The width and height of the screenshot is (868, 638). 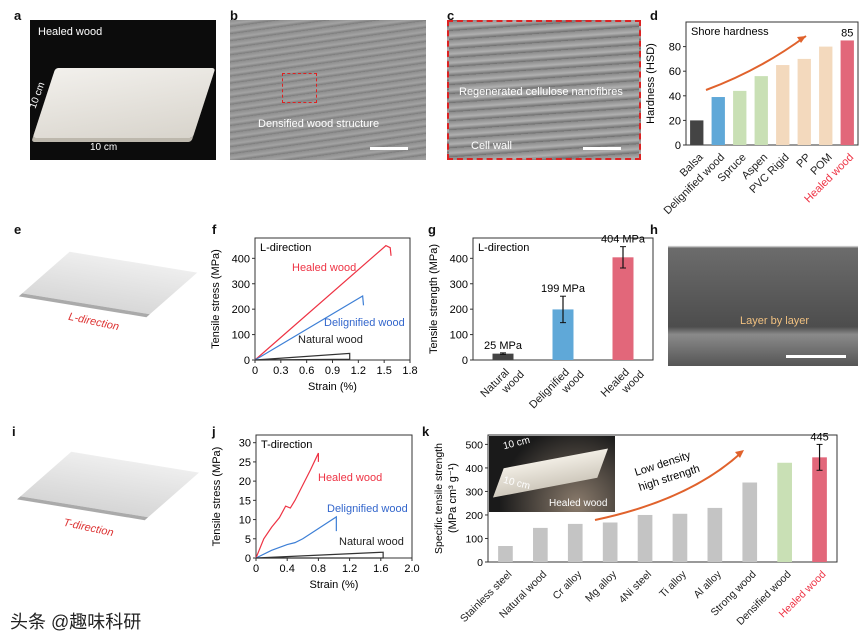 I want to click on value-label: 199 MPa, so click(x=563, y=289).